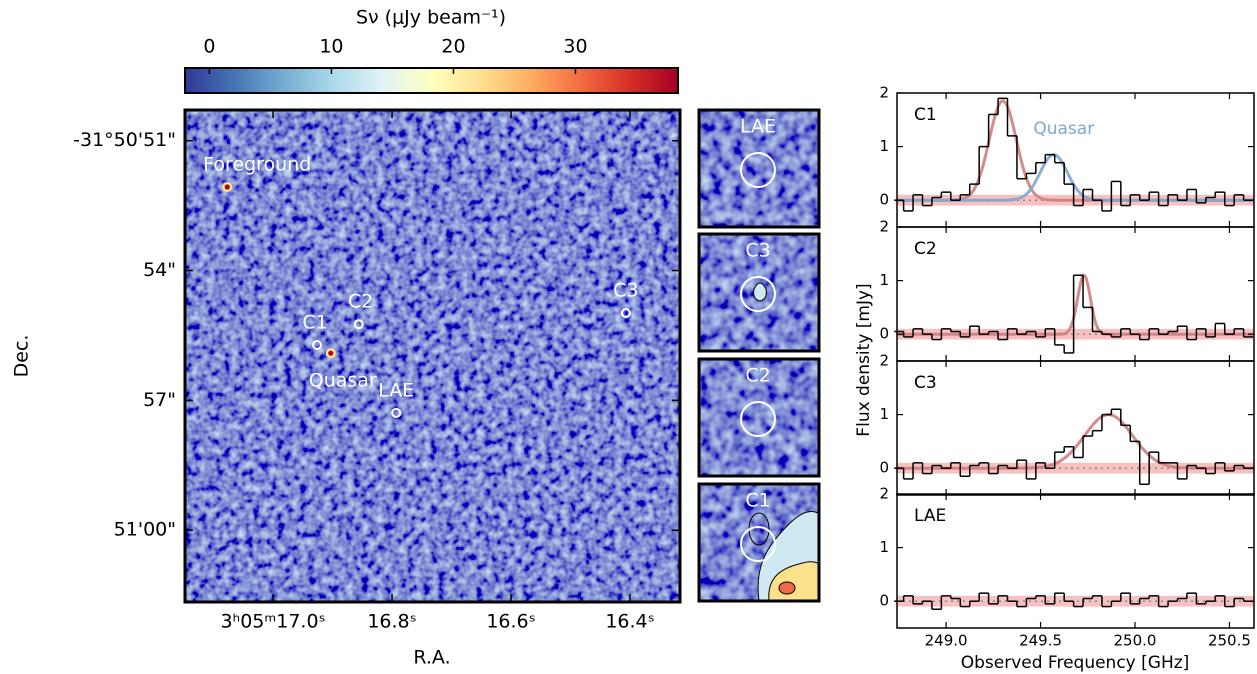 Image resolution: width=1257 pixels, height=674 pixels. I want to click on x-tick-label: 249.5, so click(1040, 641).